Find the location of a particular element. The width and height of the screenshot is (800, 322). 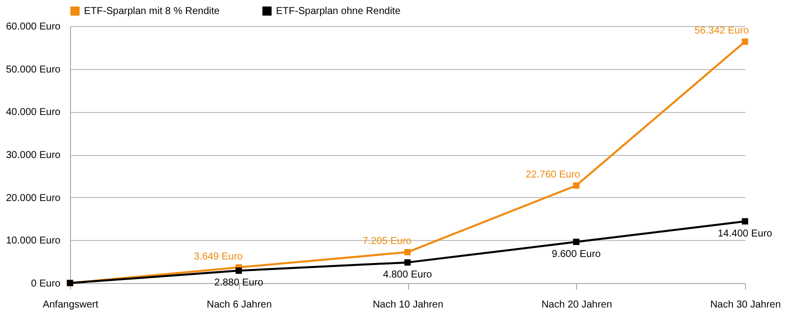

y-tick-label: 30.000 Euro is located at coordinates (33, 155).